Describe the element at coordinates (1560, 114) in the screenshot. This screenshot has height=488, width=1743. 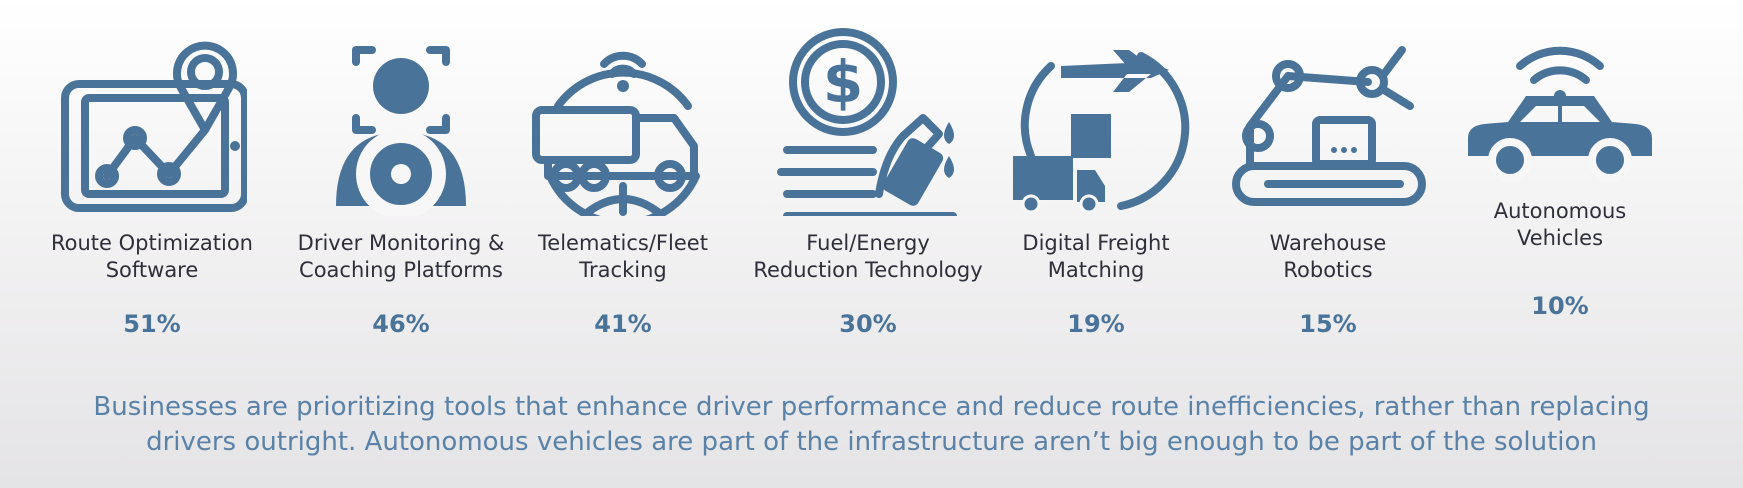
I see `icon-autonomous` at that location.